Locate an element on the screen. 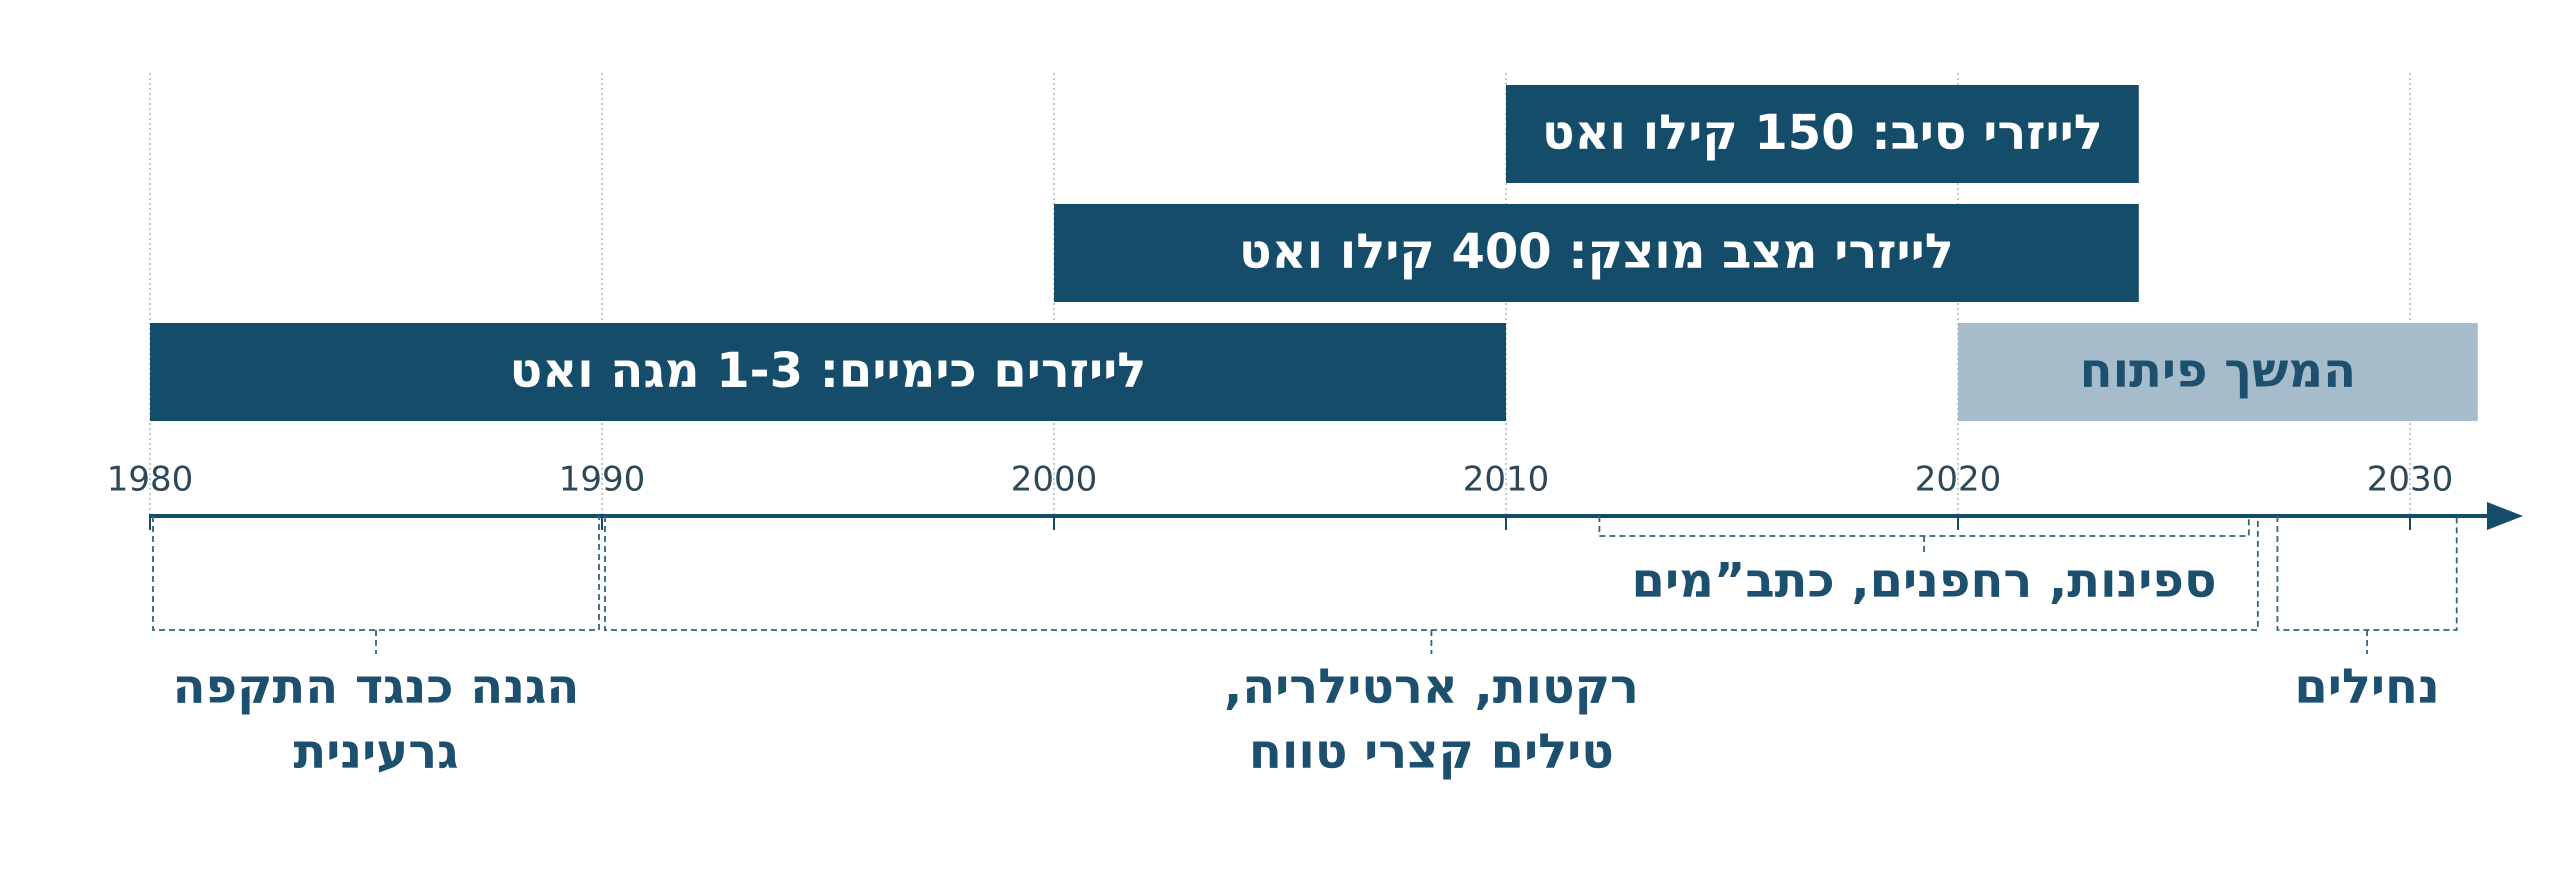 The width and height of the screenshot is (2560, 875). bracket-label: נחילים is located at coordinates (2366, 687).